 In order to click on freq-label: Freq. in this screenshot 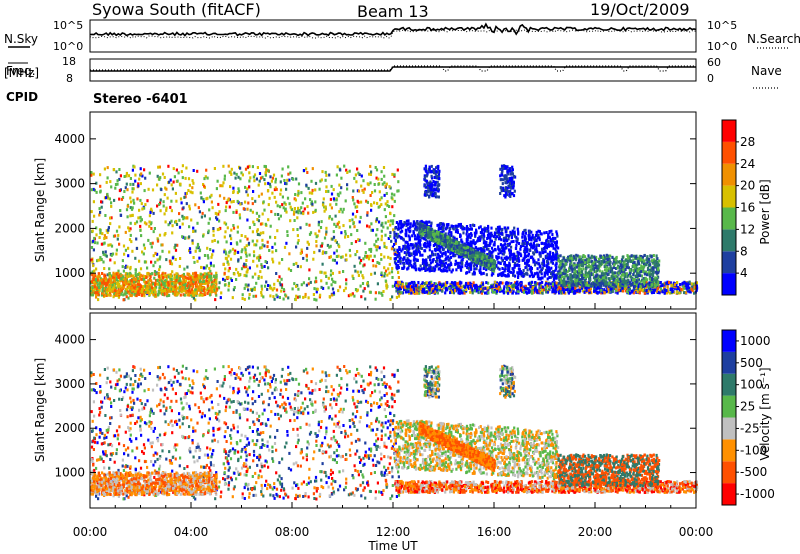, I will do `click(21, 71)`.